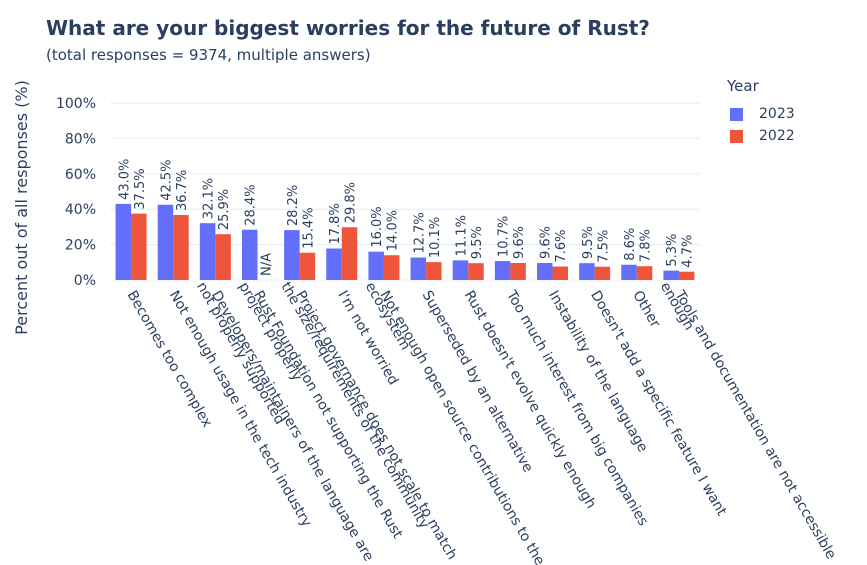 This screenshot has width=867, height=565. Describe the element at coordinates (335, 223) in the screenshot. I see `data-label: 17.8%` at that location.